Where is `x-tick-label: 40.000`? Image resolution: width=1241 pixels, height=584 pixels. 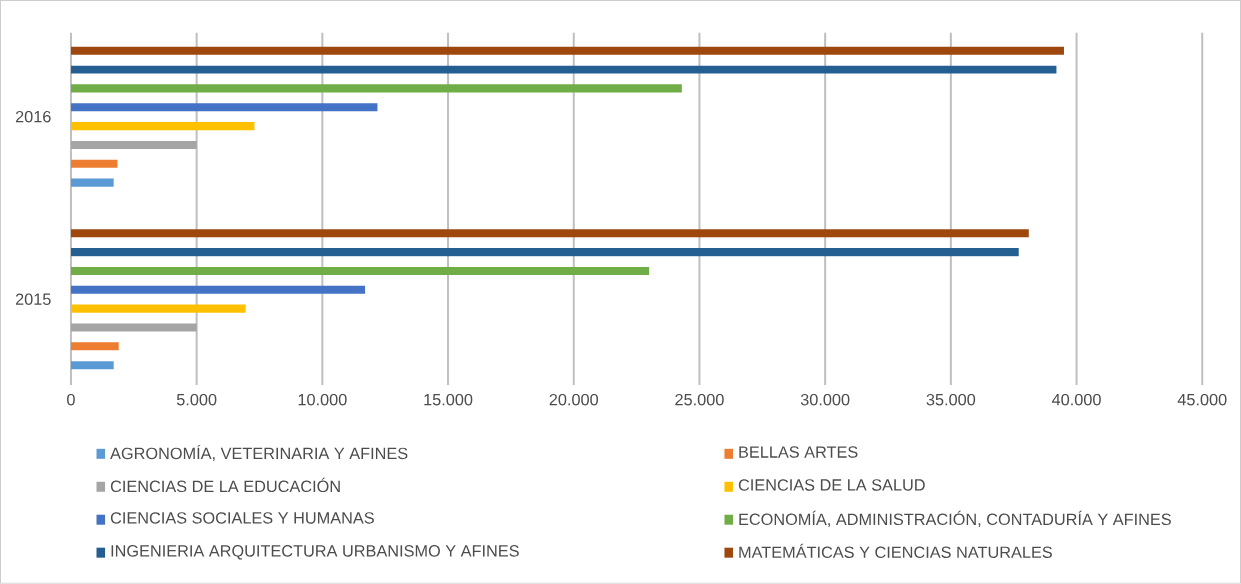 x-tick-label: 40.000 is located at coordinates (1076, 399).